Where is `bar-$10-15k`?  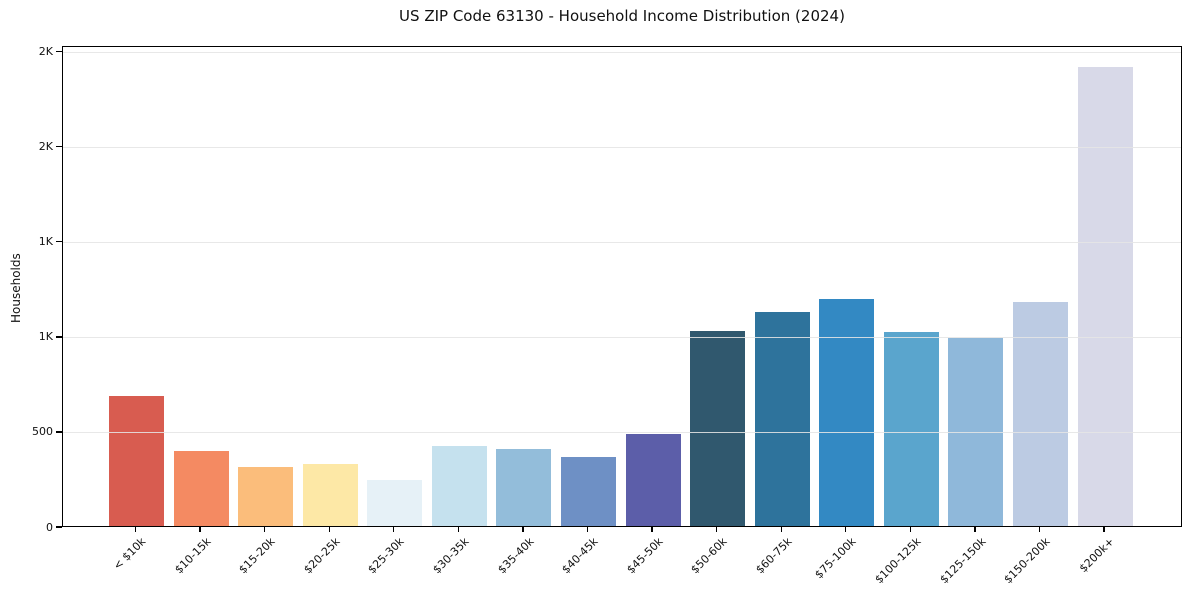 bar-$10-15k is located at coordinates (201, 488).